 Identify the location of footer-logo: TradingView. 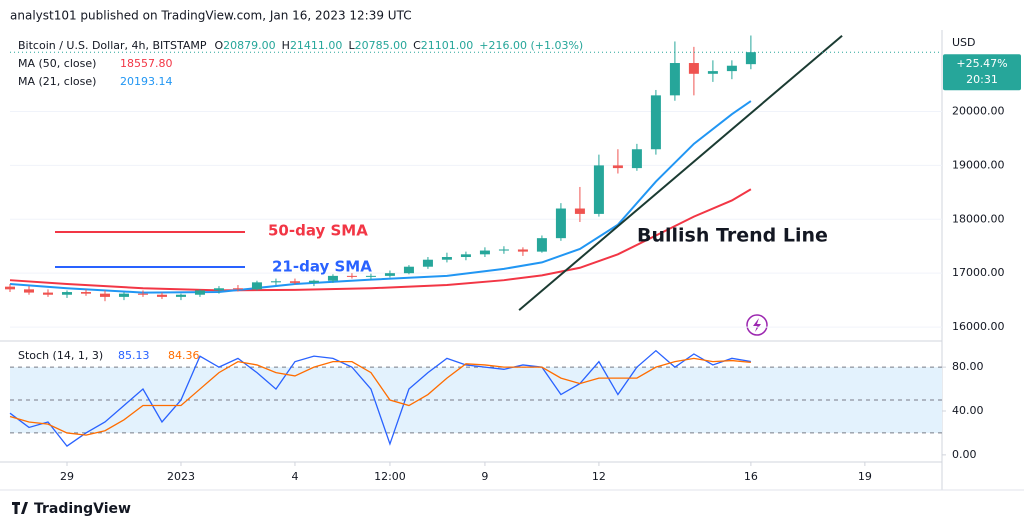
(71, 509).